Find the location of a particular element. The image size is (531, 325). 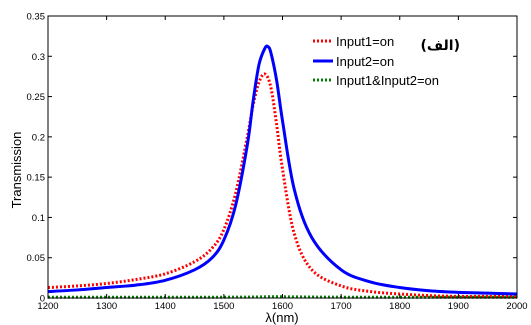

legend-label-input2: Input2=on is located at coordinates (365, 61).